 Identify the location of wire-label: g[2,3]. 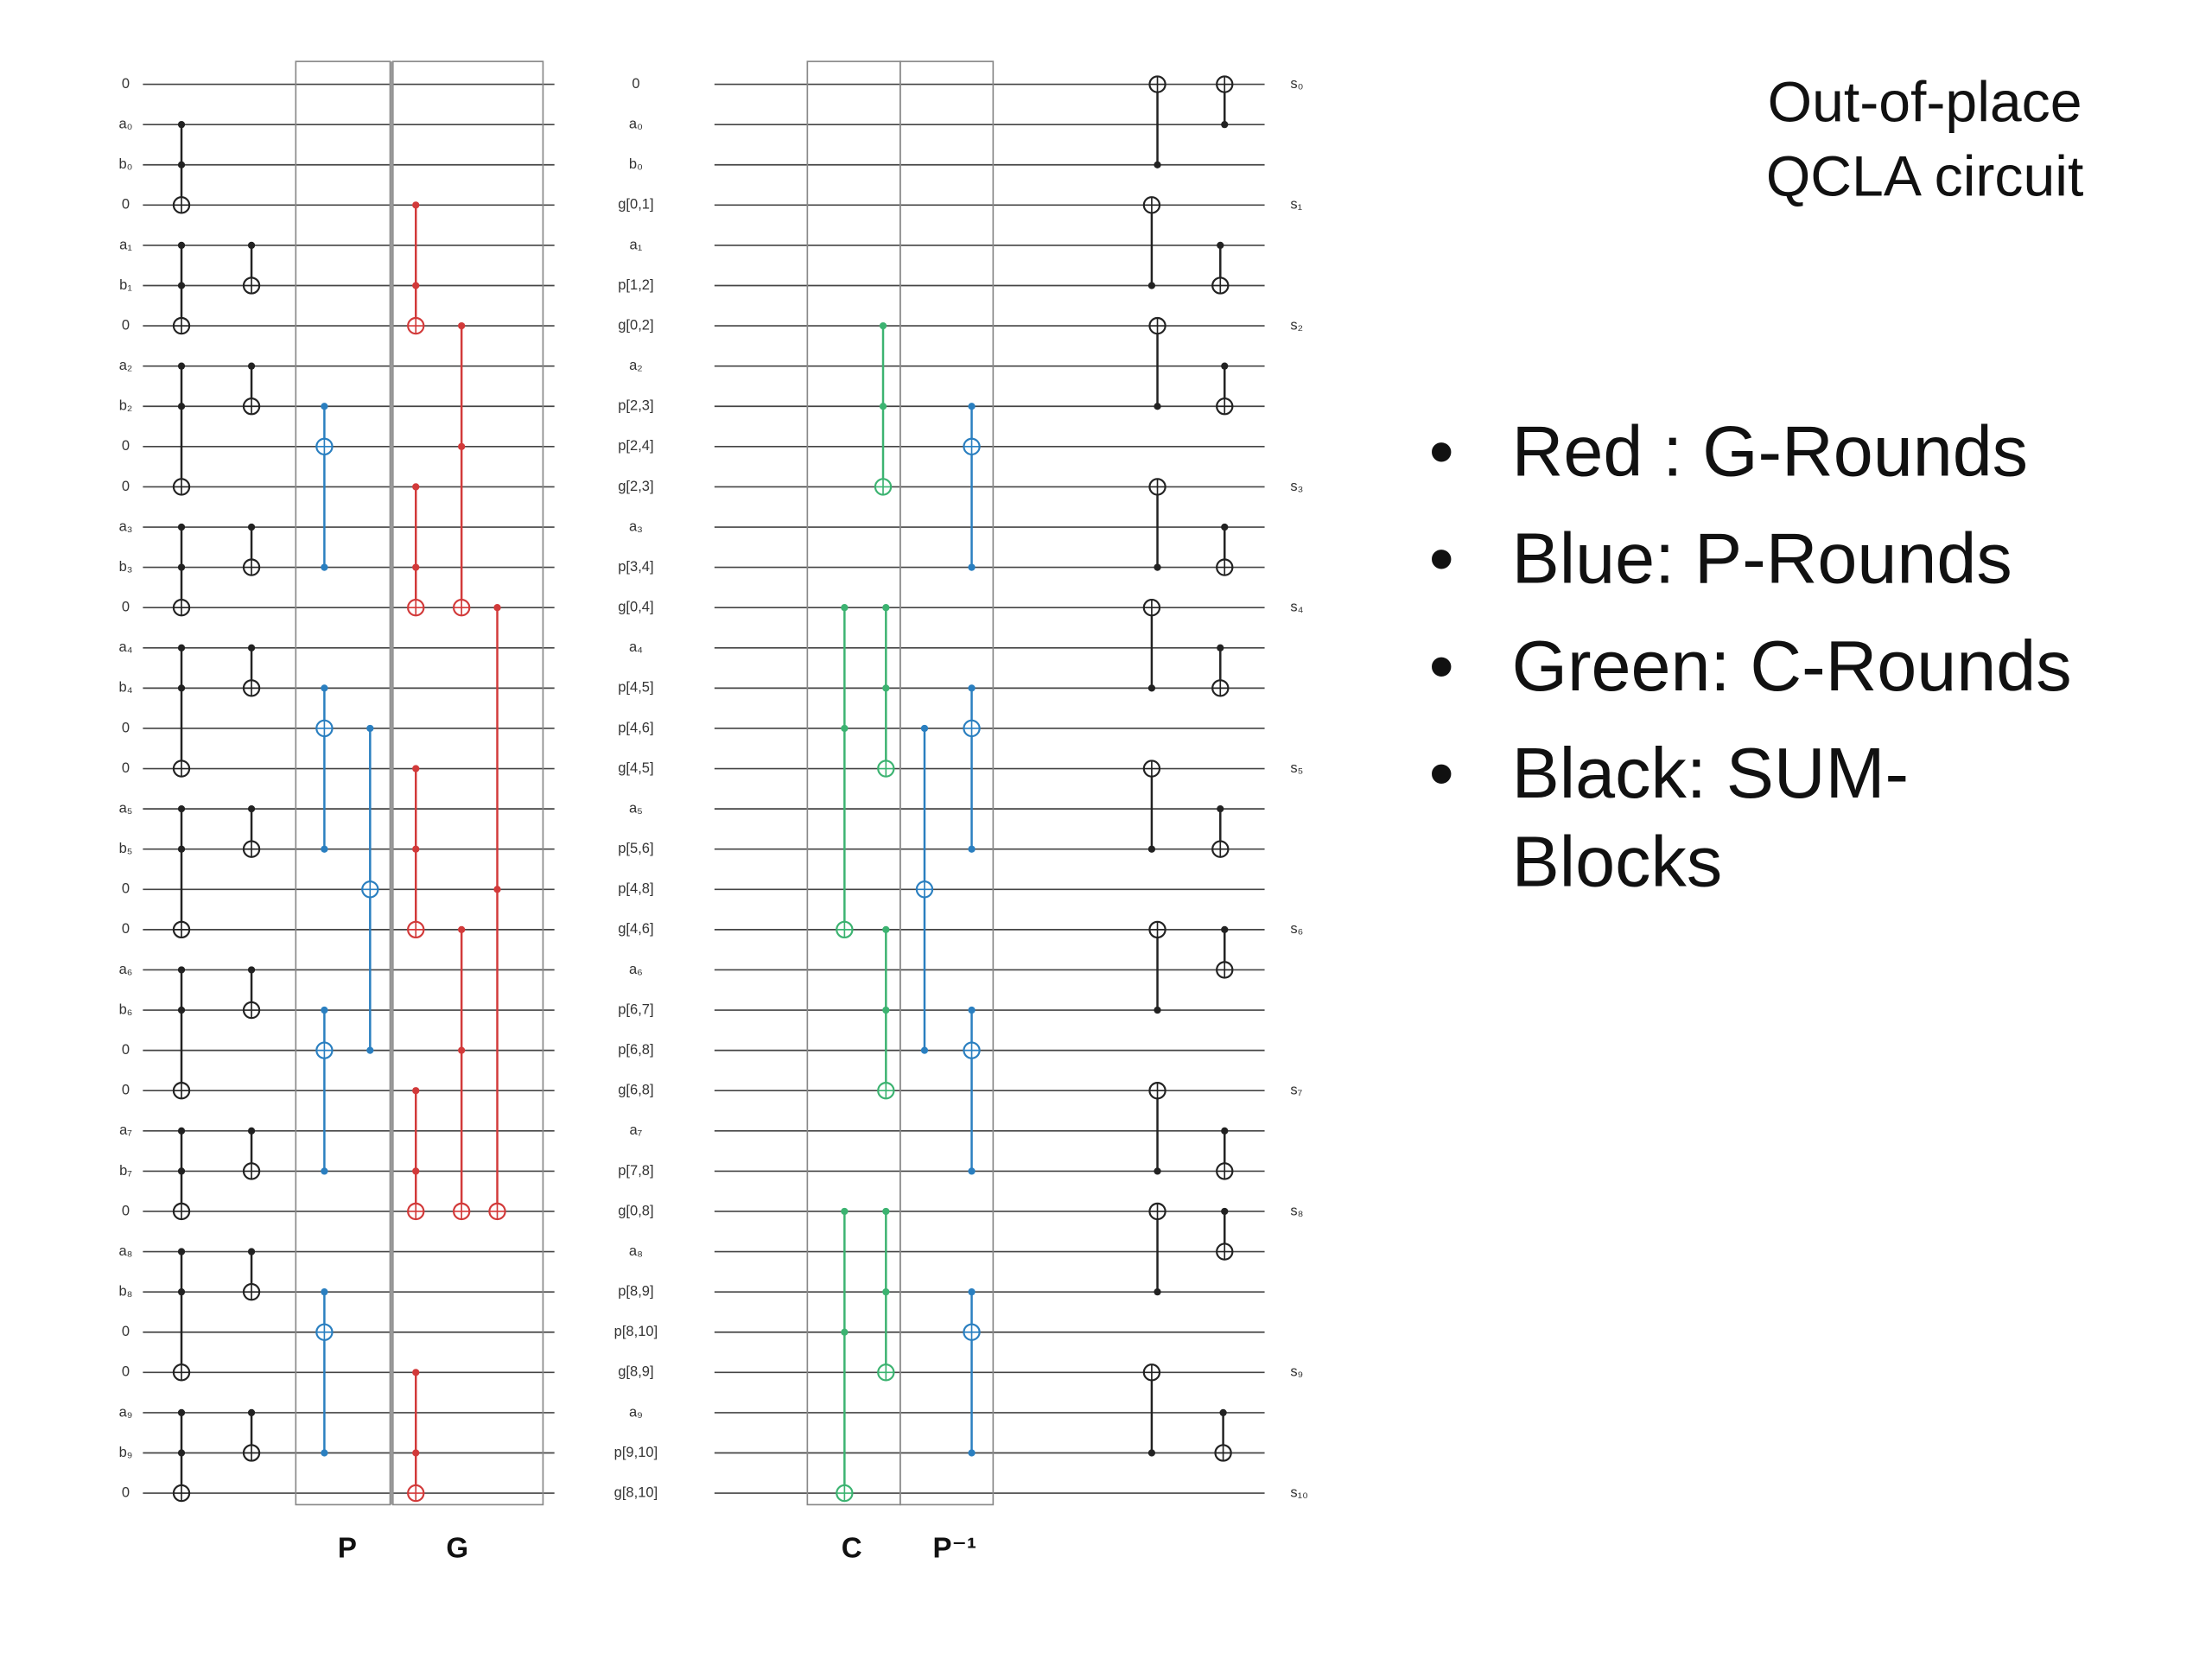
(635, 486).